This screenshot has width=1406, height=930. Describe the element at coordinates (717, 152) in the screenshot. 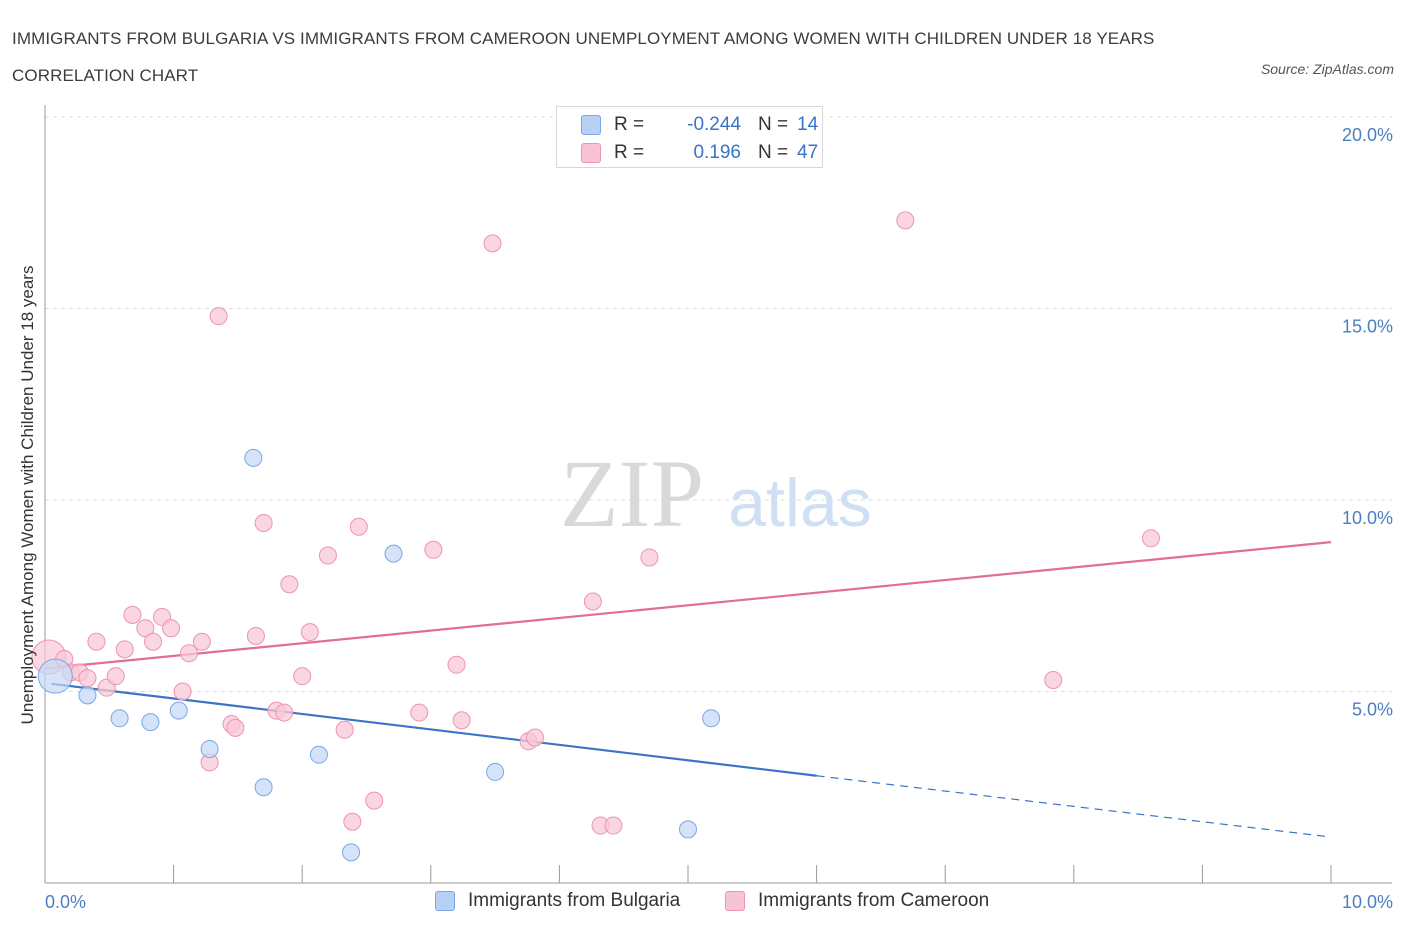

I see `legend-r-value: 0.196` at that location.